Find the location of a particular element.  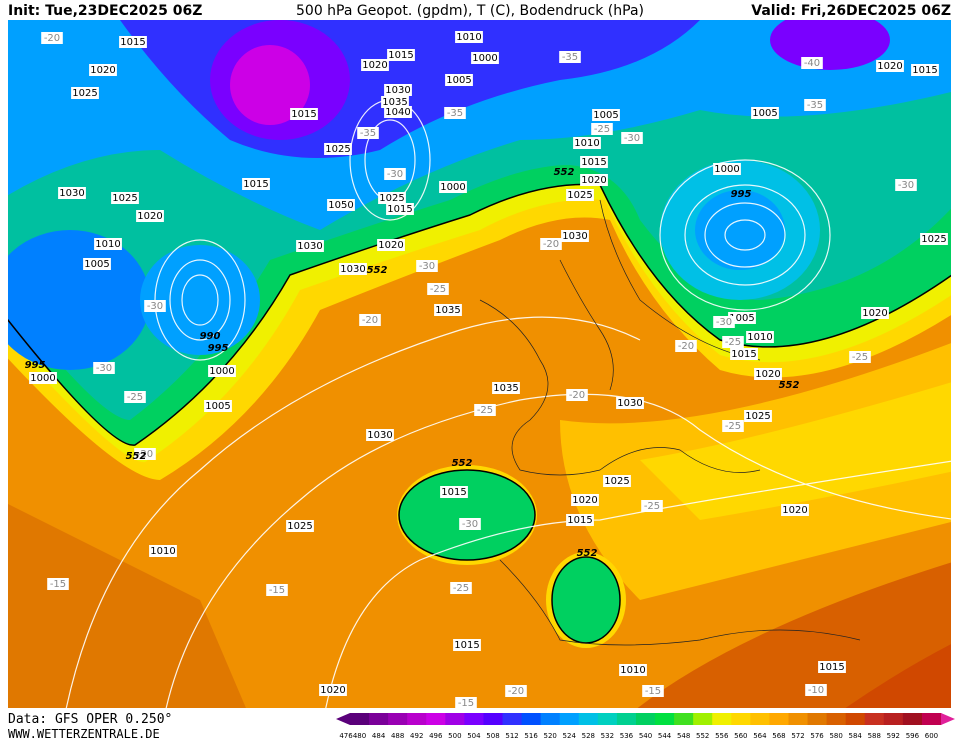

colorbar-label: 576 is located at coordinates (817, 736).